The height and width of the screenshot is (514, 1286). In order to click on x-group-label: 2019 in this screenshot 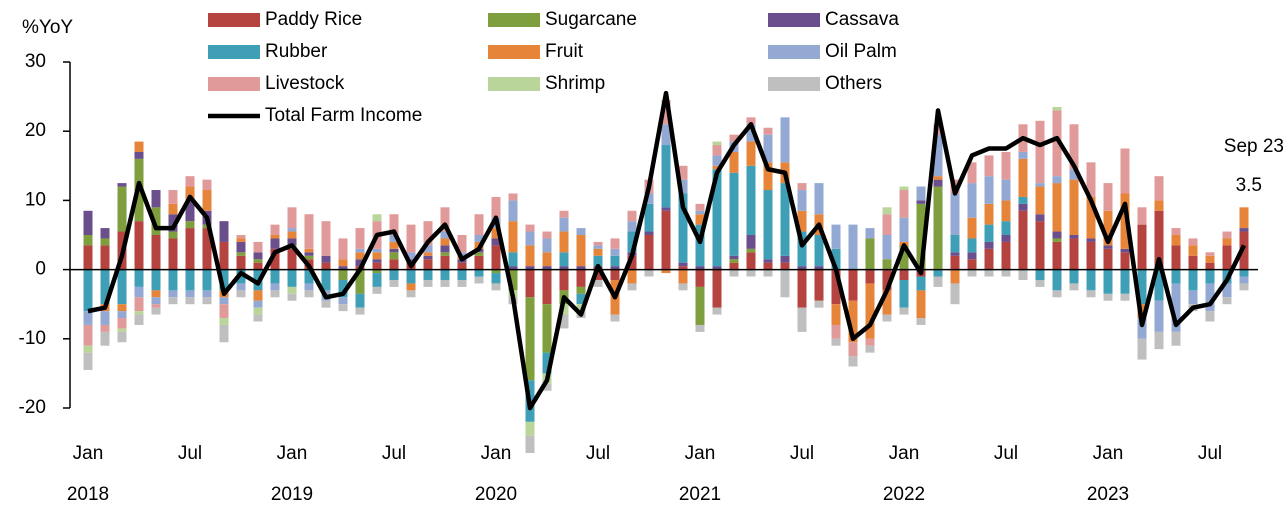, I will do `click(292, 494)`.